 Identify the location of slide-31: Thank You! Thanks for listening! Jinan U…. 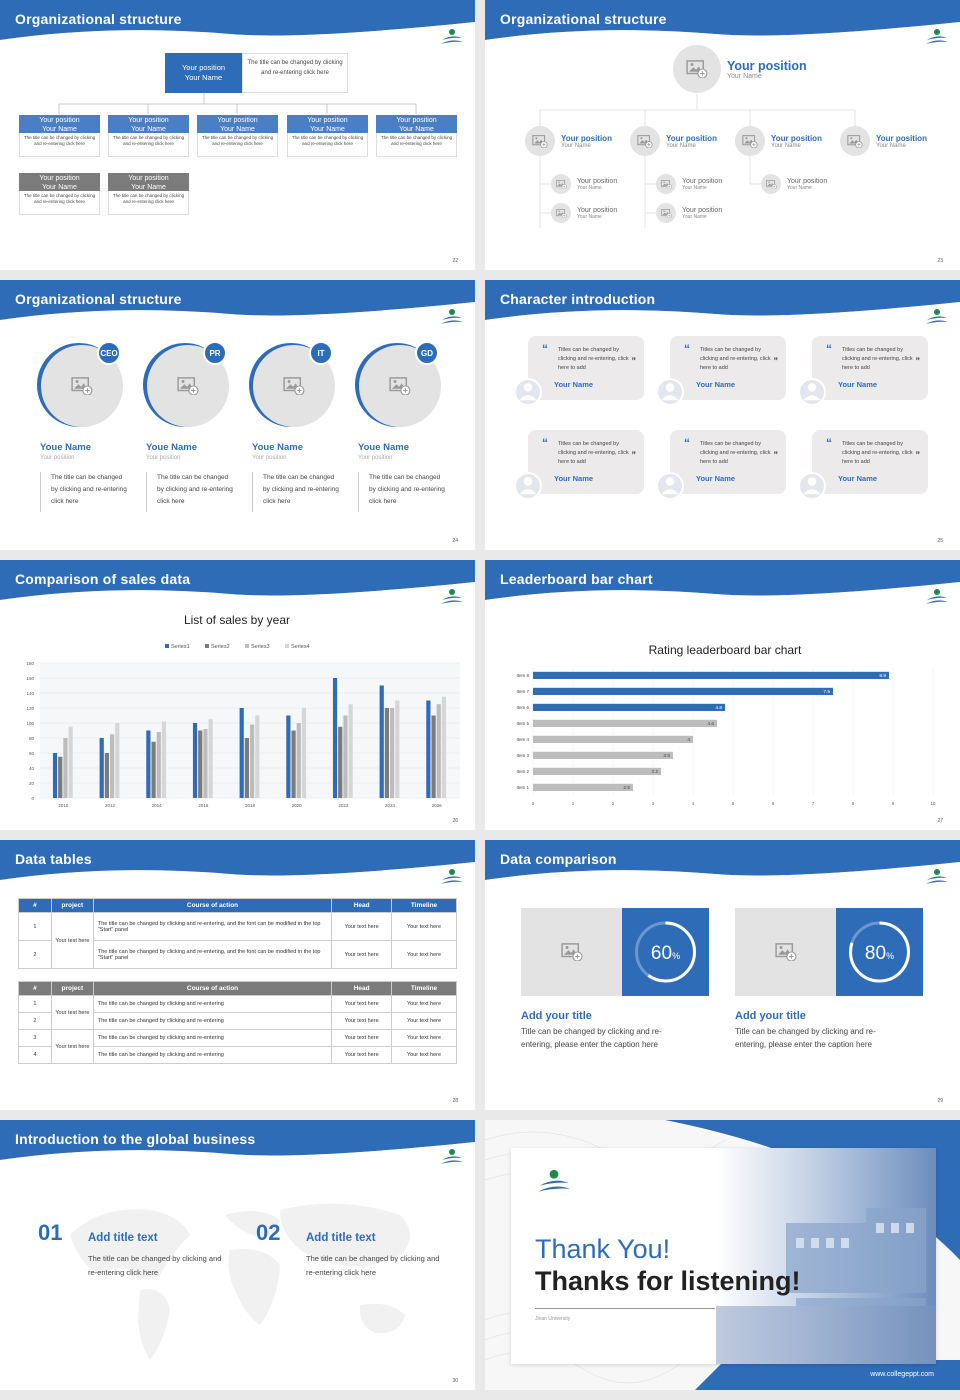
(722, 1255).